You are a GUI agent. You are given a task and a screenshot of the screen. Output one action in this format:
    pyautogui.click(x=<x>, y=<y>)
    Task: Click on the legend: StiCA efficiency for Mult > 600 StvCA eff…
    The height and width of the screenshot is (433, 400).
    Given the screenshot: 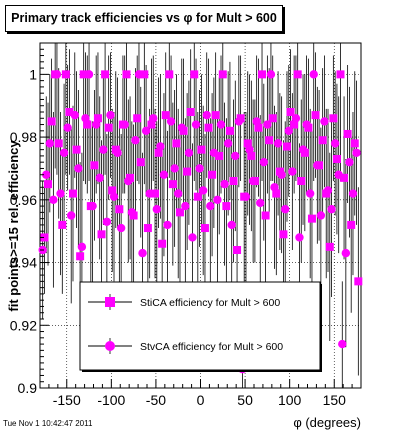 What is the action you would take?
    pyautogui.click(x=200, y=326)
    